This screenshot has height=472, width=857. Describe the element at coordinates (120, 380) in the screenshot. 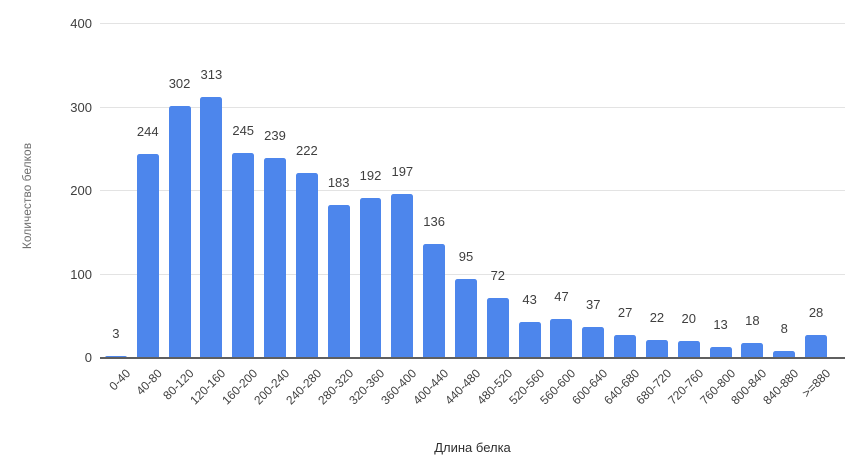

I see `x-tick-label: 0-40` at that location.